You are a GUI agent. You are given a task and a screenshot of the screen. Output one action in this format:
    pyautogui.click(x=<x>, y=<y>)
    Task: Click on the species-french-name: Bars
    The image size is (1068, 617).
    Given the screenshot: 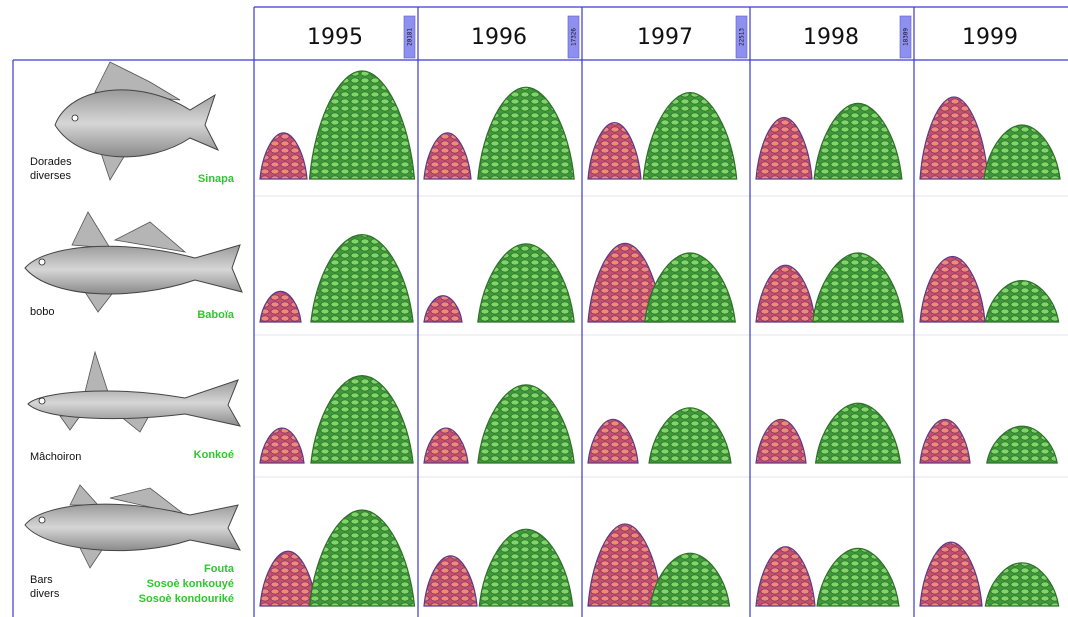 What is the action you would take?
    pyautogui.click(x=41, y=580)
    